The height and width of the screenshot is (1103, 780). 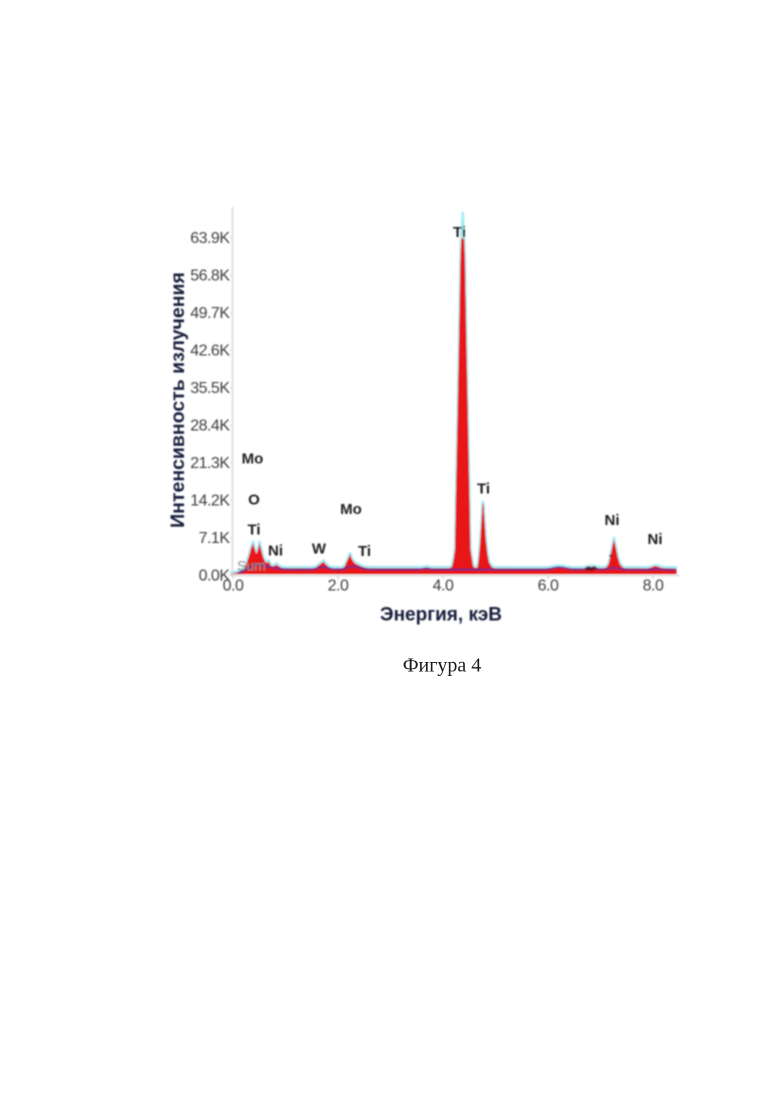 I want to click on svg-text: Фигура 4, so click(x=442, y=666).